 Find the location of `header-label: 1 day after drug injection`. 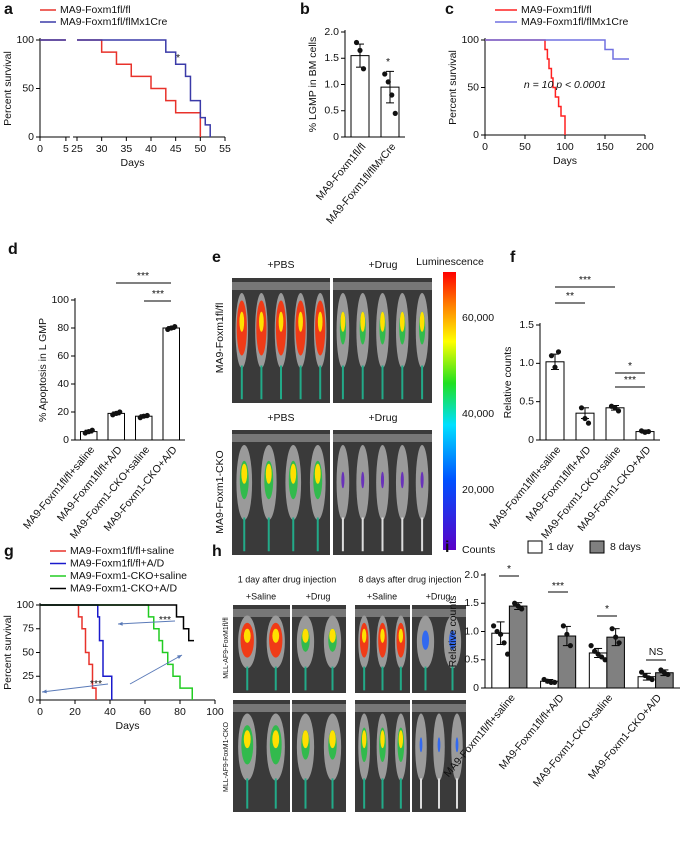

header-label: 1 day after drug injection is located at coordinates (287, 579).